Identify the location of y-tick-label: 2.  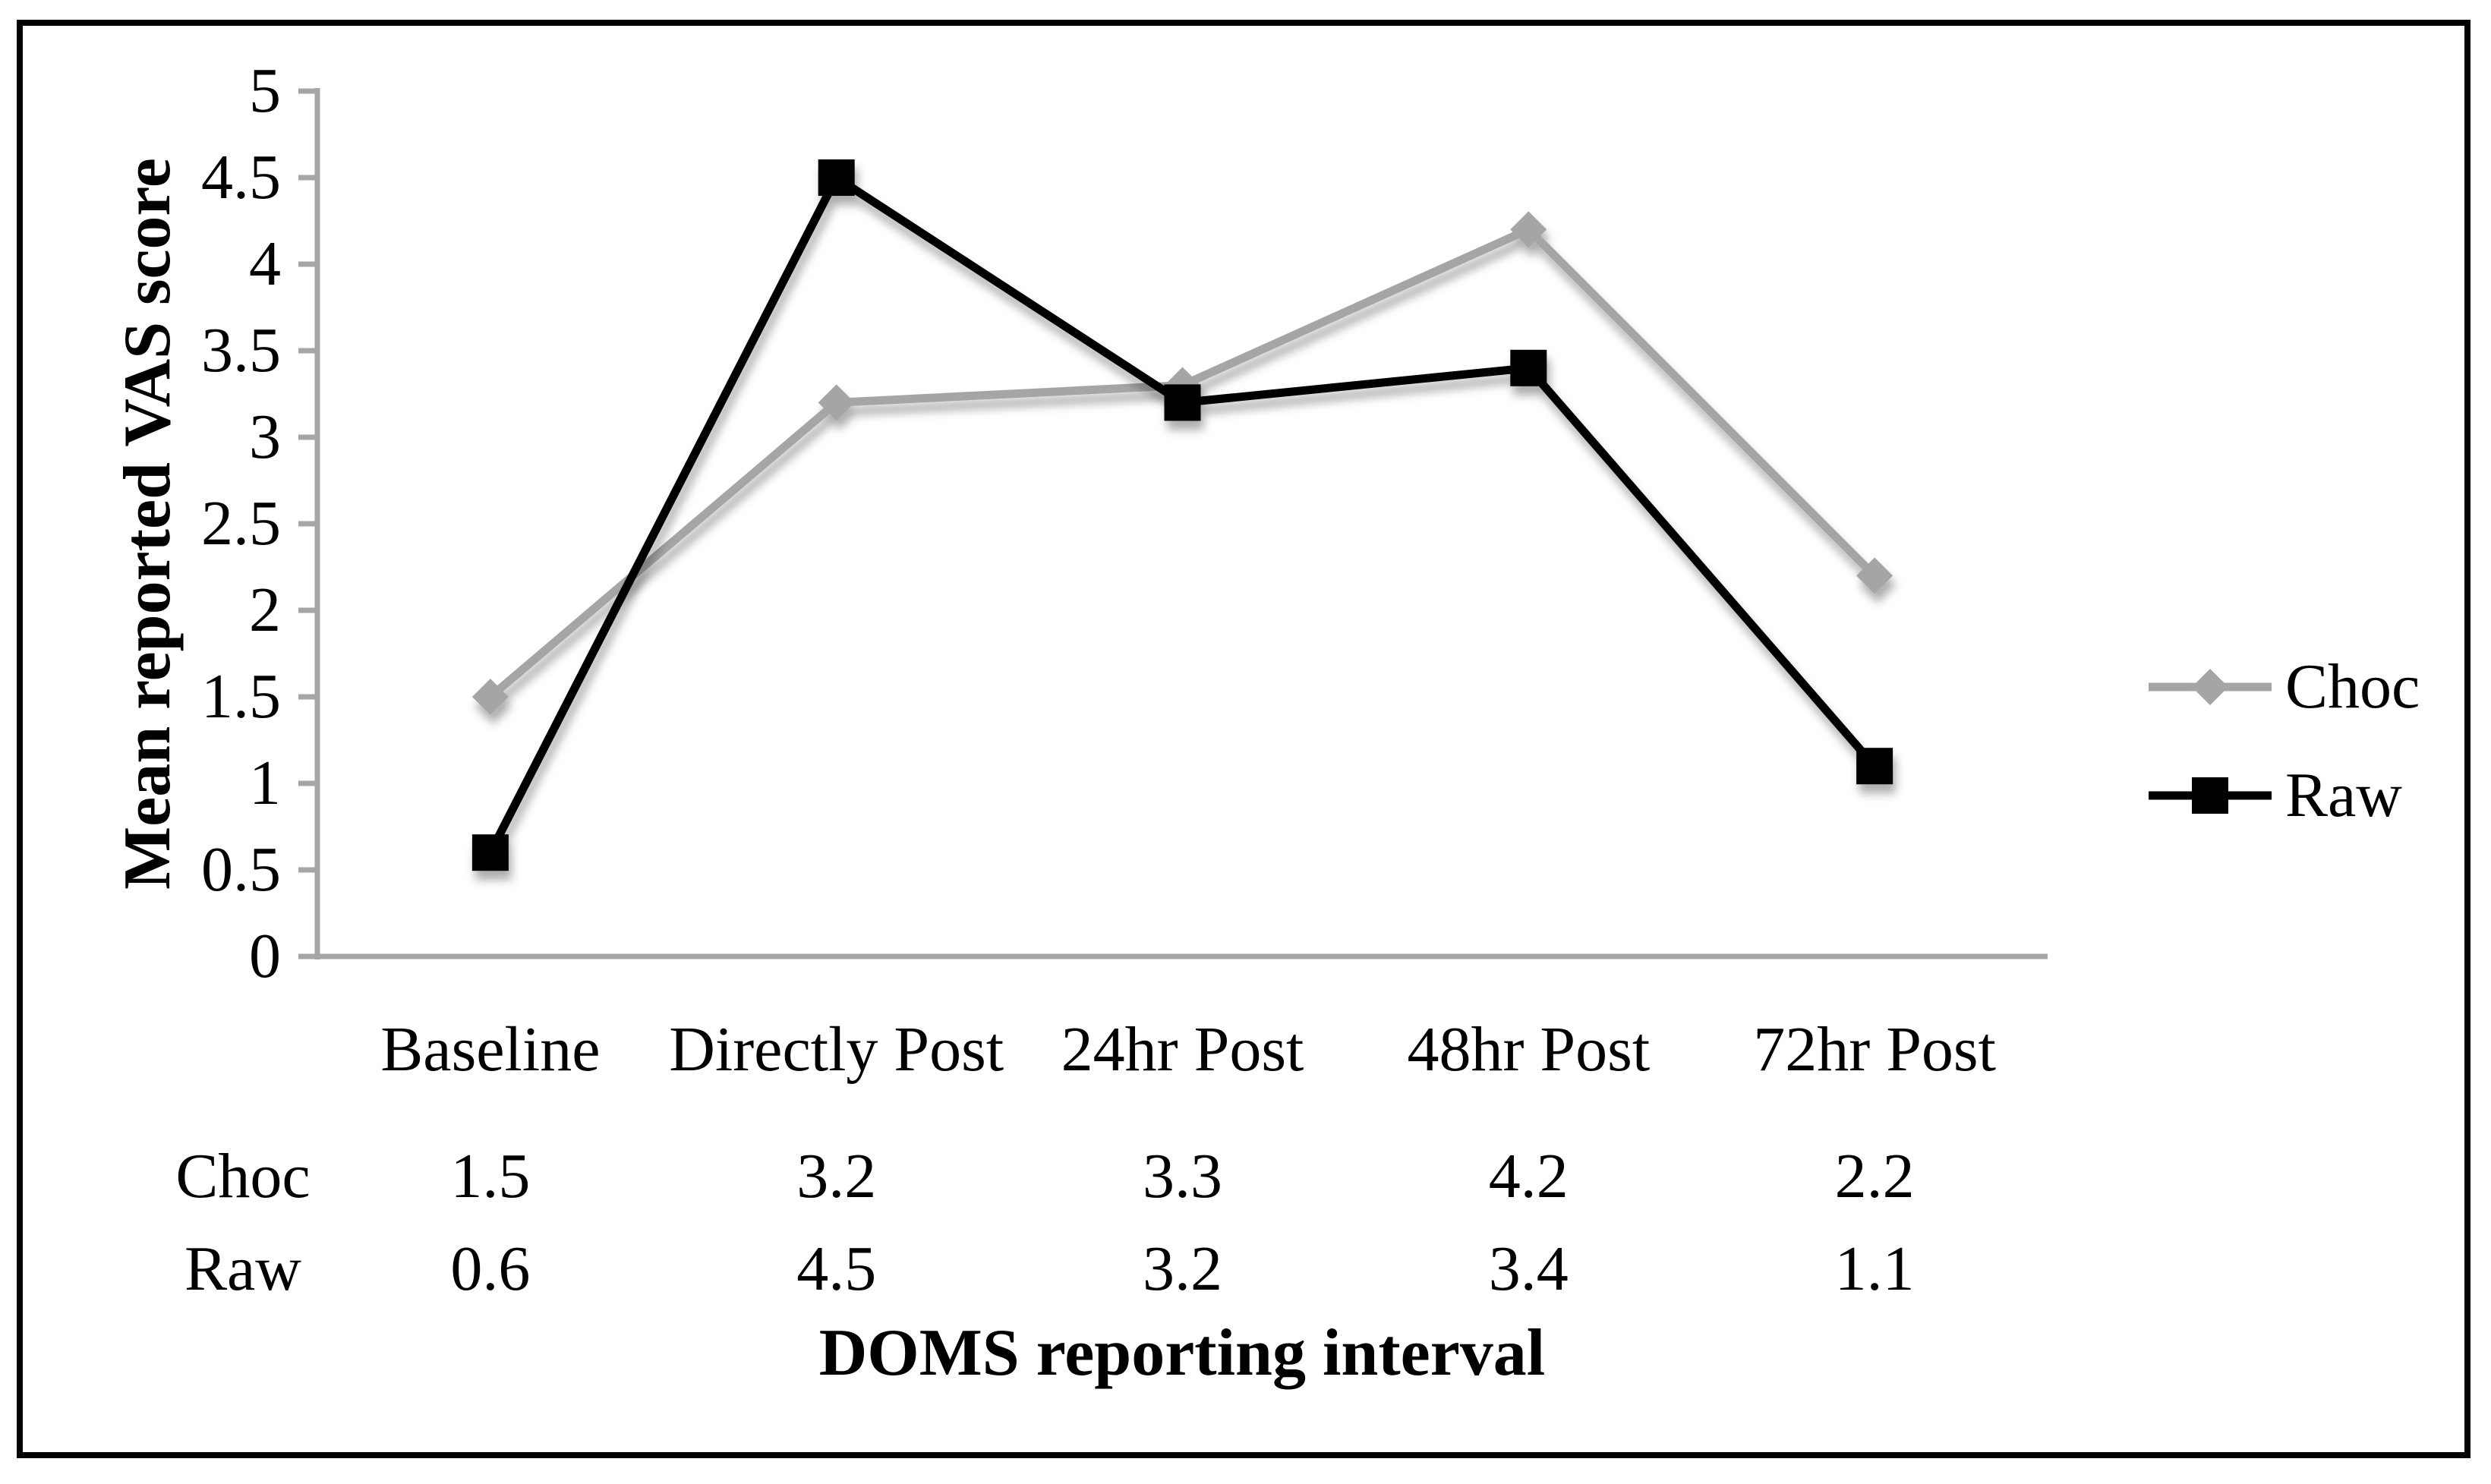
(265, 610).